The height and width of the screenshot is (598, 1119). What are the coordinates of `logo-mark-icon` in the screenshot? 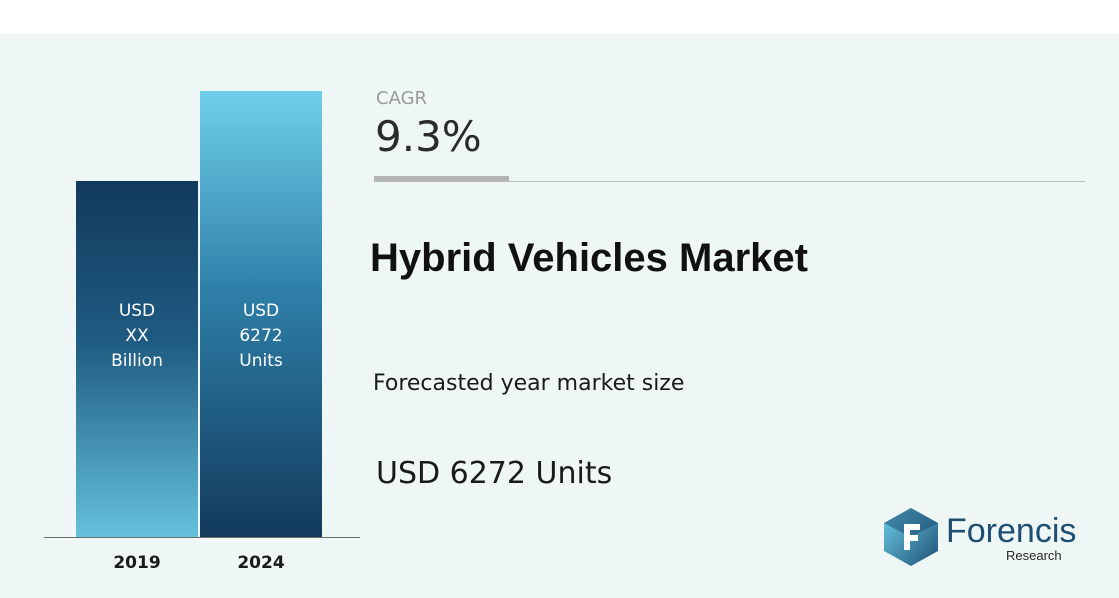 It's located at (911, 537).